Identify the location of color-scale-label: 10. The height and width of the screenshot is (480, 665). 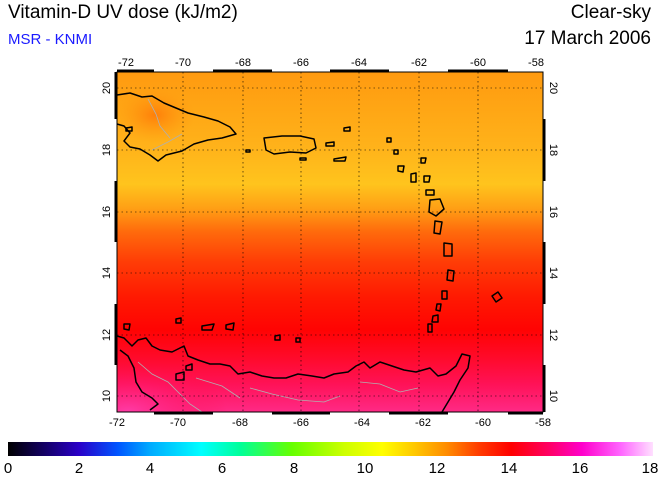
(365, 468).